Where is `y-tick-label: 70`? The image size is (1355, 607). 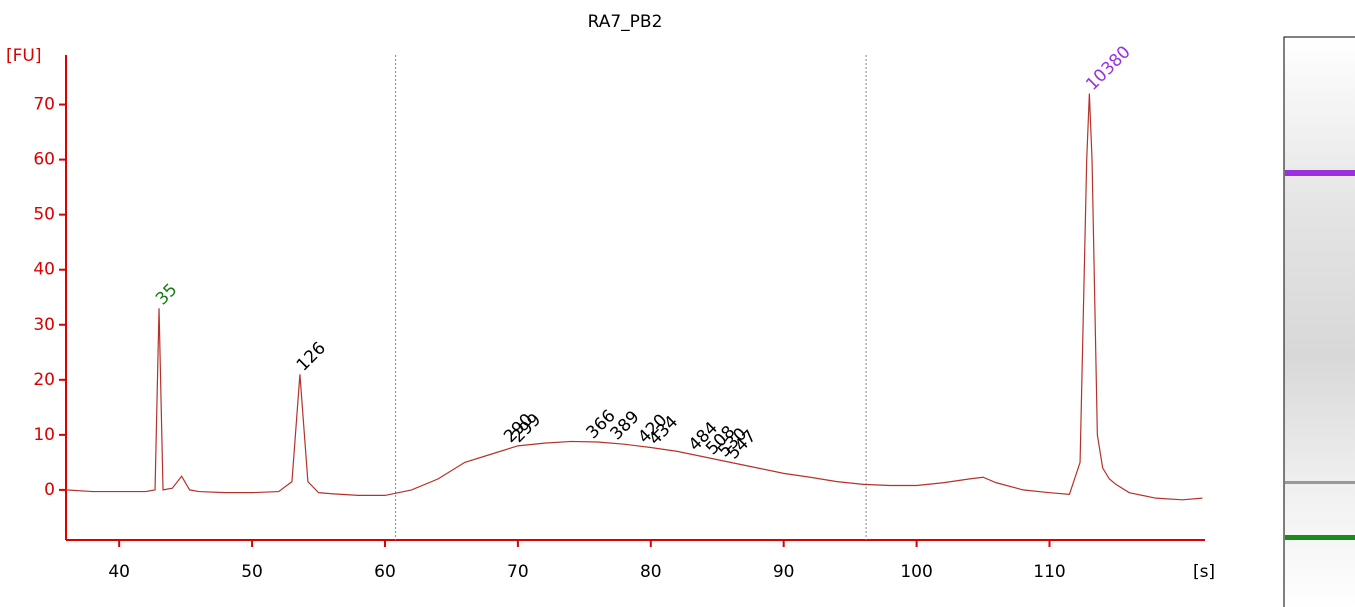 y-tick-label: 70 is located at coordinates (44, 105).